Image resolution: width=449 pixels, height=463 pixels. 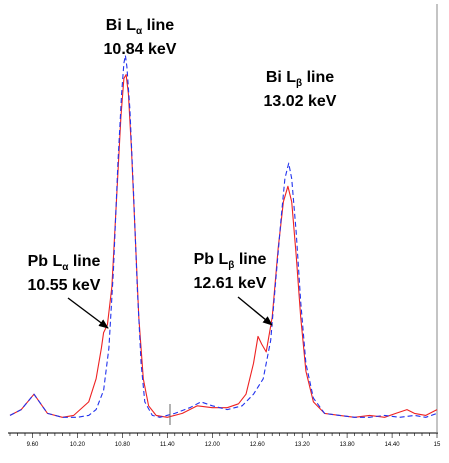 I want to click on annotation-pb-la-energy: 10.55 keV, so click(x=64, y=285).